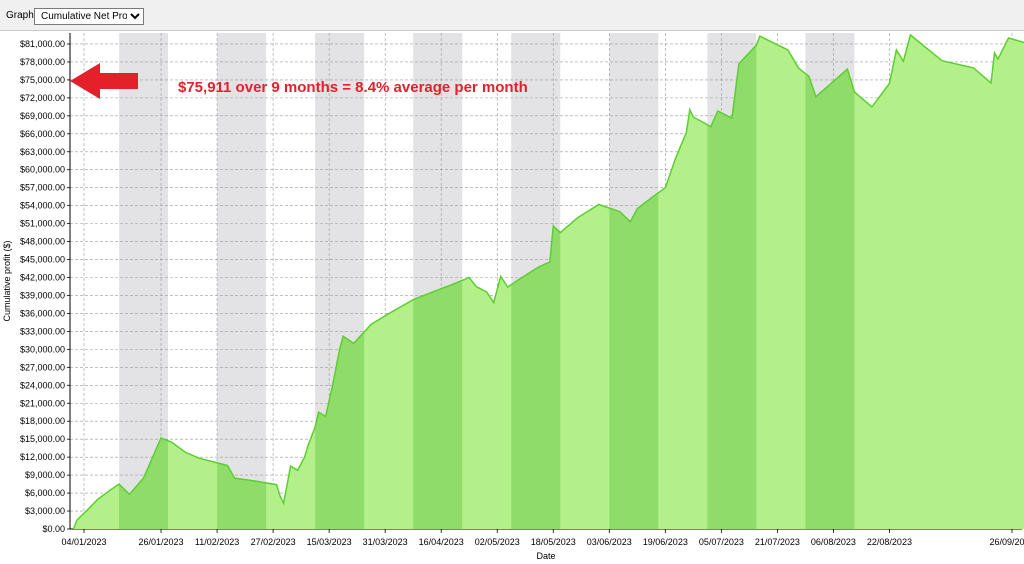  Describe the element at coordinates (42, 439) in the screenshot. I see `y-tick-label: $15,000.00` at that location.